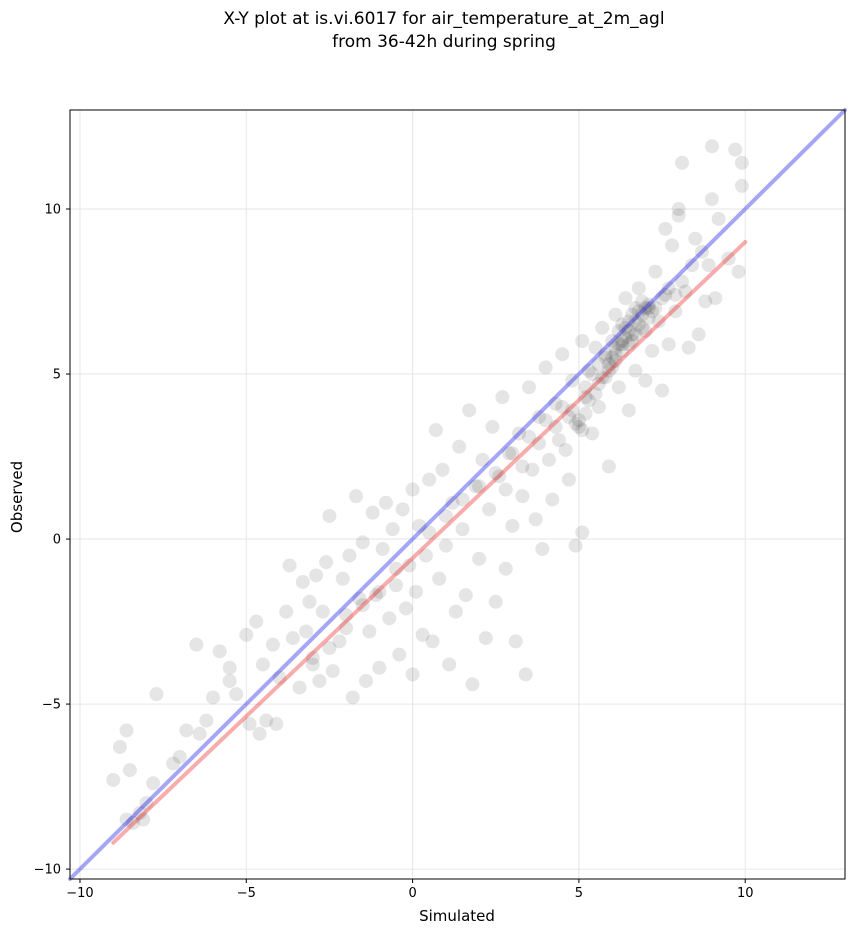 Image resolution: width=854 pixels, height=934 pixels. What do you see at coordinates (412, 893) in the screenshot?
I see `x-tick-label: 0` at bounding box center [412, 893].